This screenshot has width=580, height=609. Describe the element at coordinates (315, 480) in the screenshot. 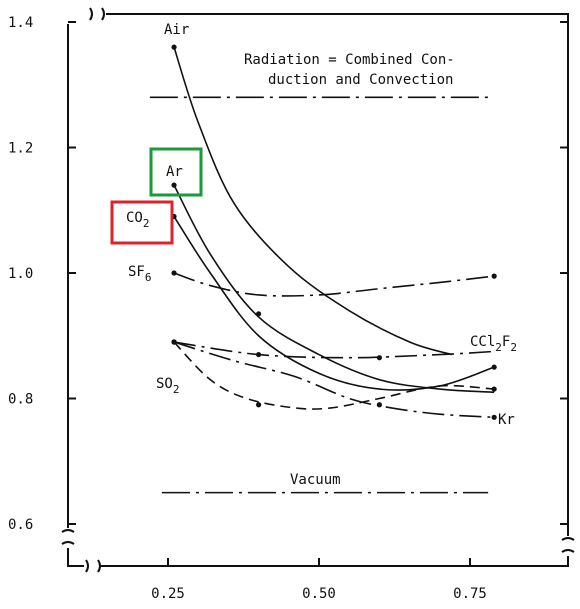

I see `vacuum-label: Vacuum` at that location.